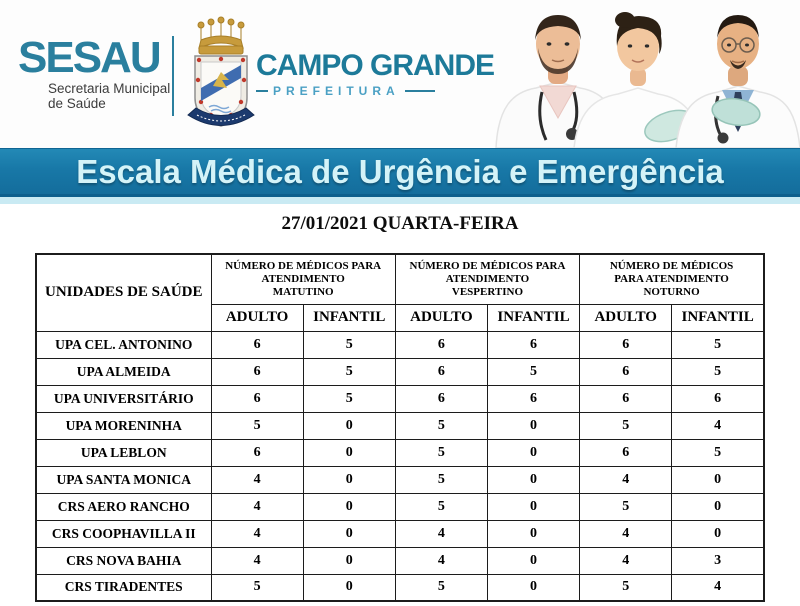 This screenshot has width=800, height=606. I want to click on table-row: CRS COOPHAVILLA II 4 0 4 0 4 0, so click(400, 533).